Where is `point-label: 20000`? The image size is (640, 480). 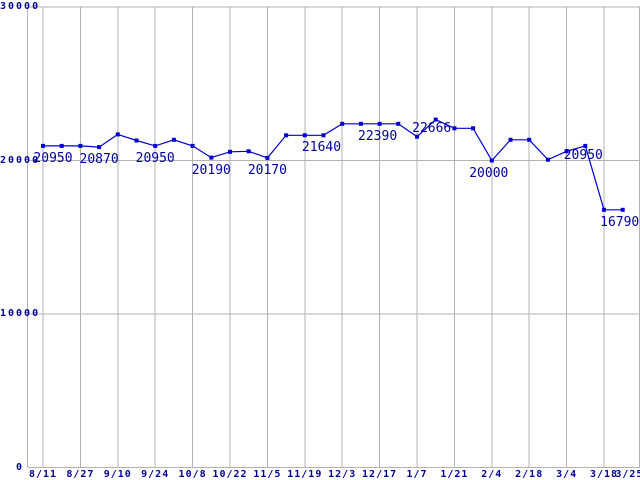
point-label: 20000 is located at coordinates (489, 173).